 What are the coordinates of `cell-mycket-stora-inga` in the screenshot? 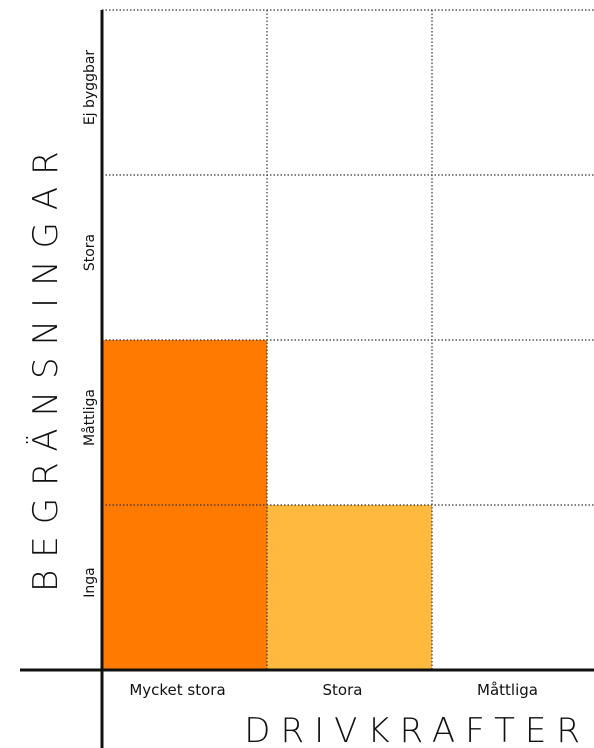 It's located at (184, 587).